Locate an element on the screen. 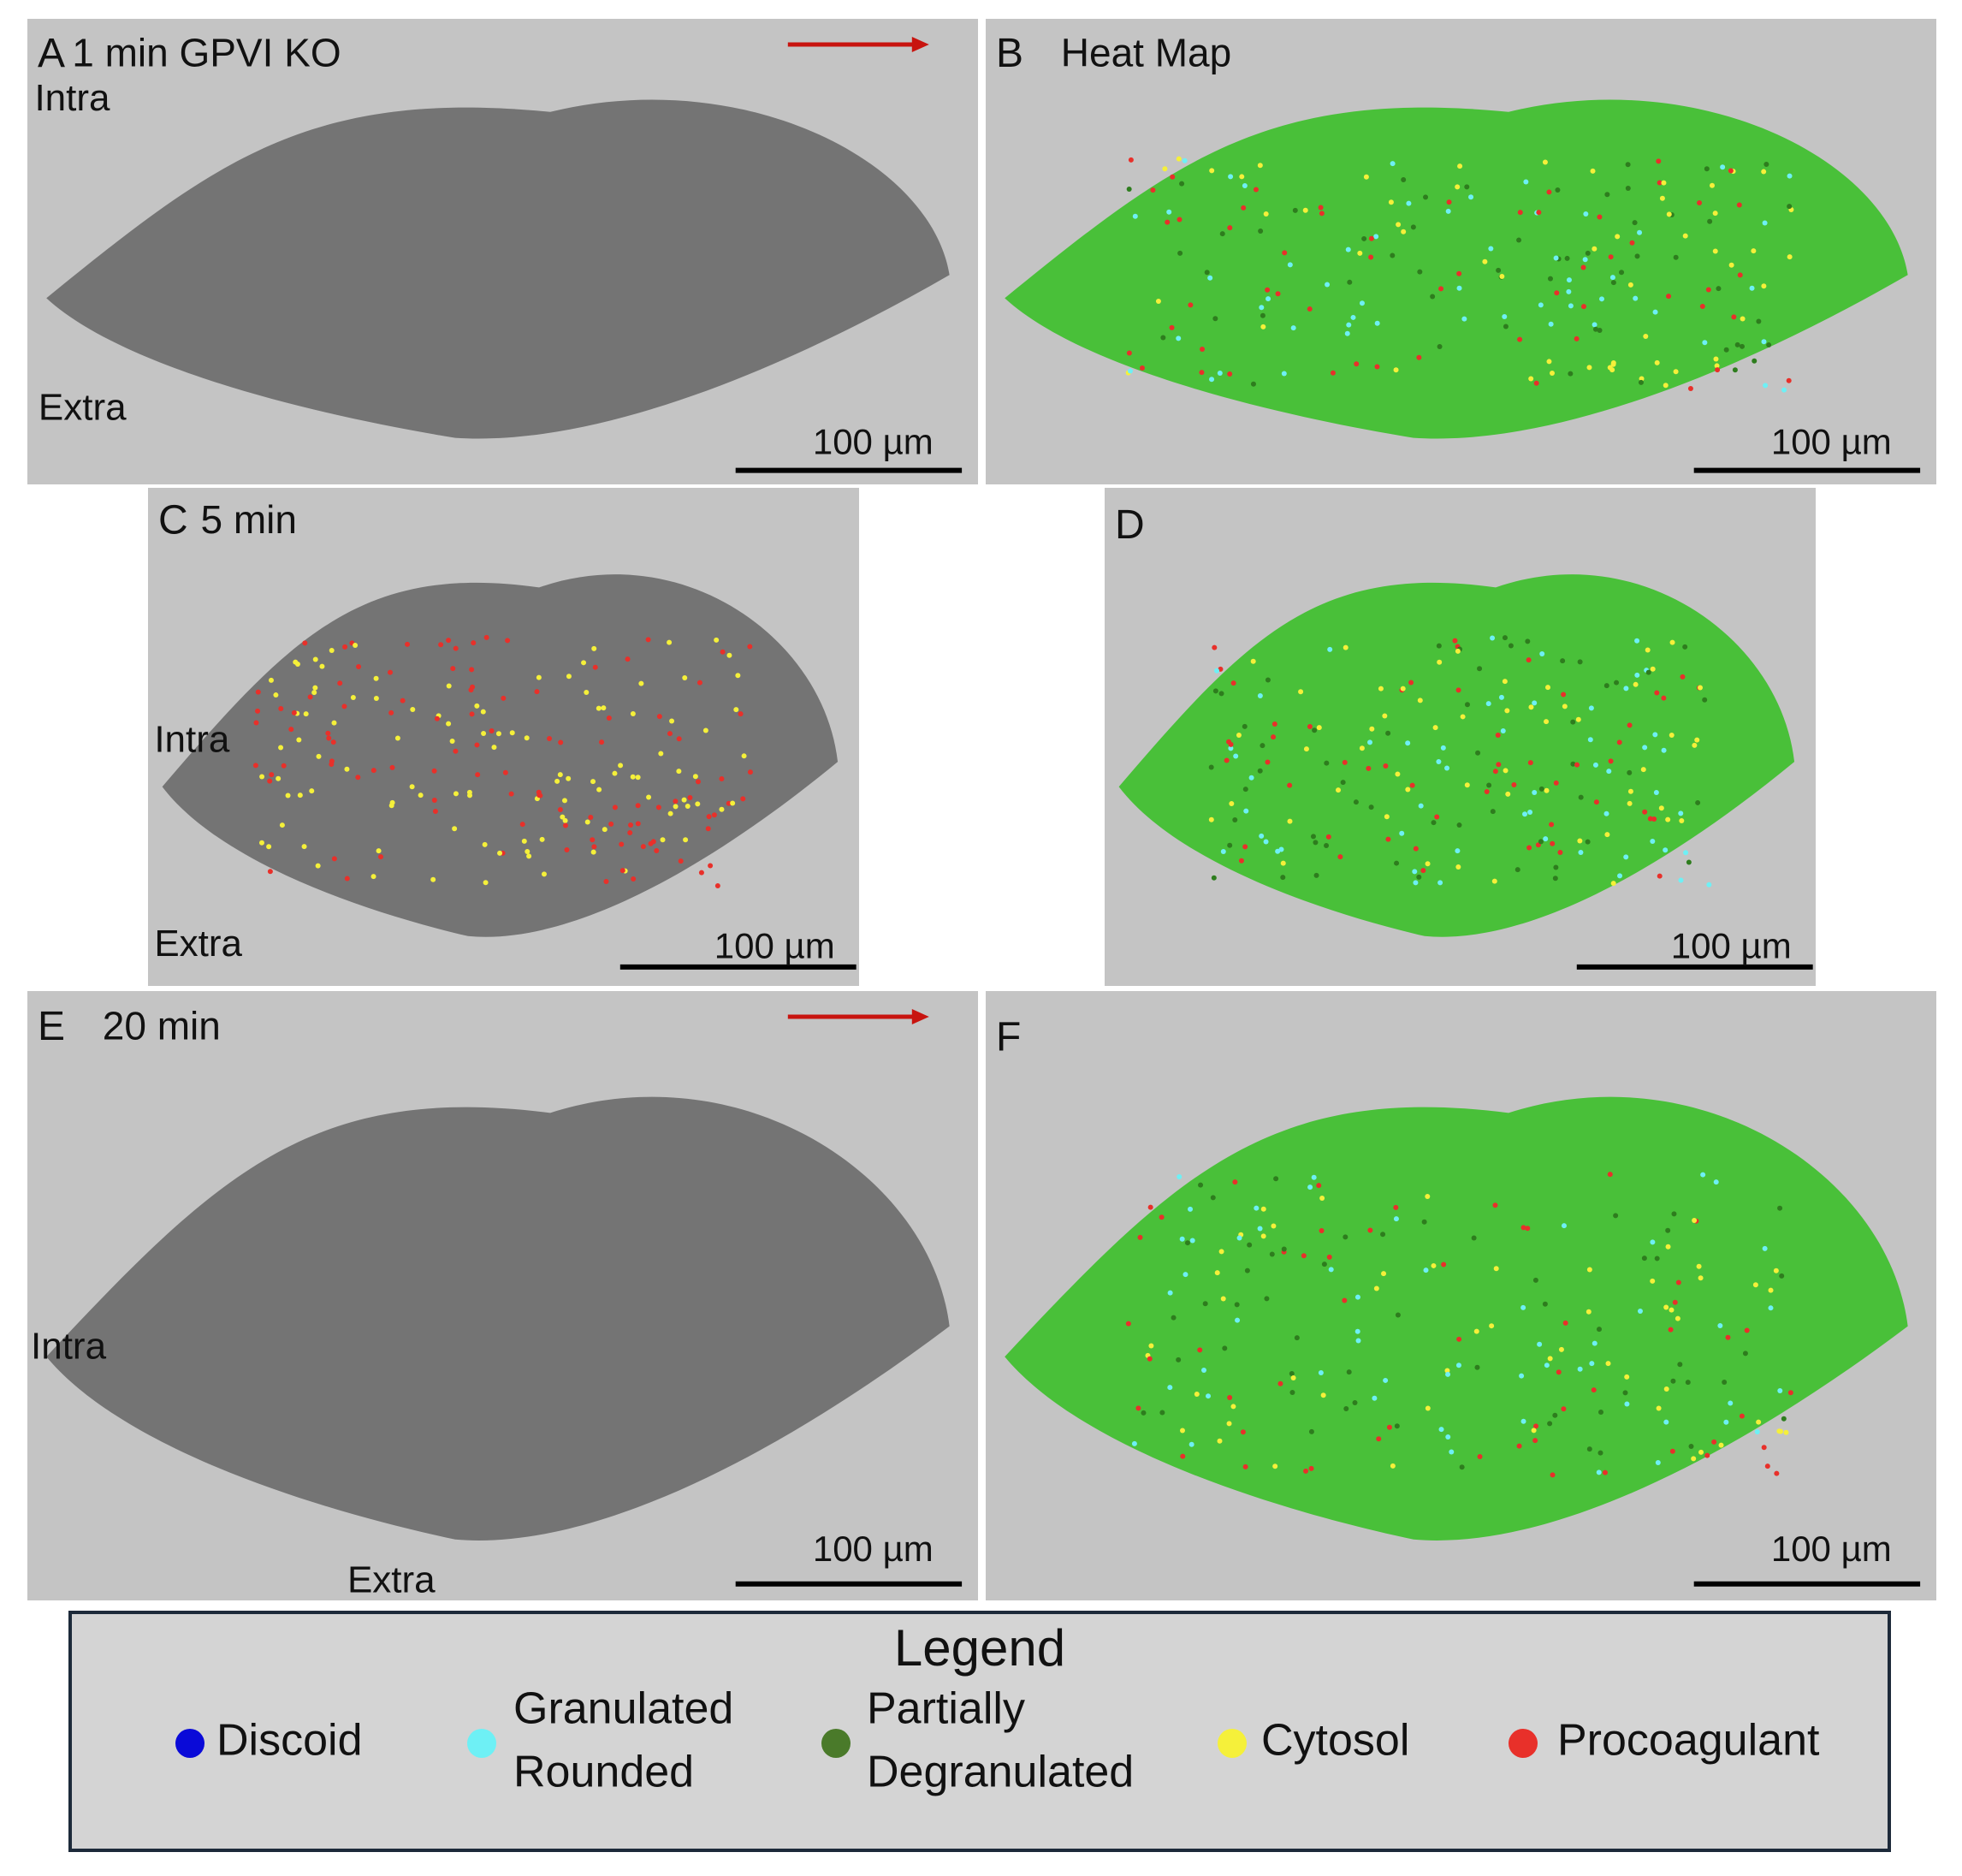 This screenshot has width=1962, height=1876. panel-title: 20 min is located at coordinates (162, 1025).